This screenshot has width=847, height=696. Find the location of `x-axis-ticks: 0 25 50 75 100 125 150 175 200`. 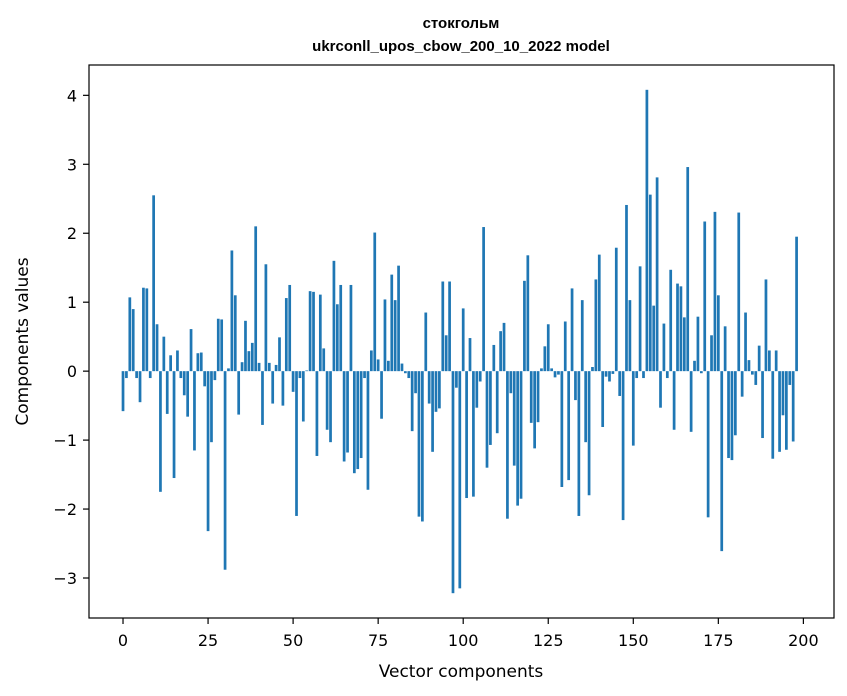

x-axis-ticks: 0 25 50 75 100 125 150 175 200 is located at coordinates (468, 634).